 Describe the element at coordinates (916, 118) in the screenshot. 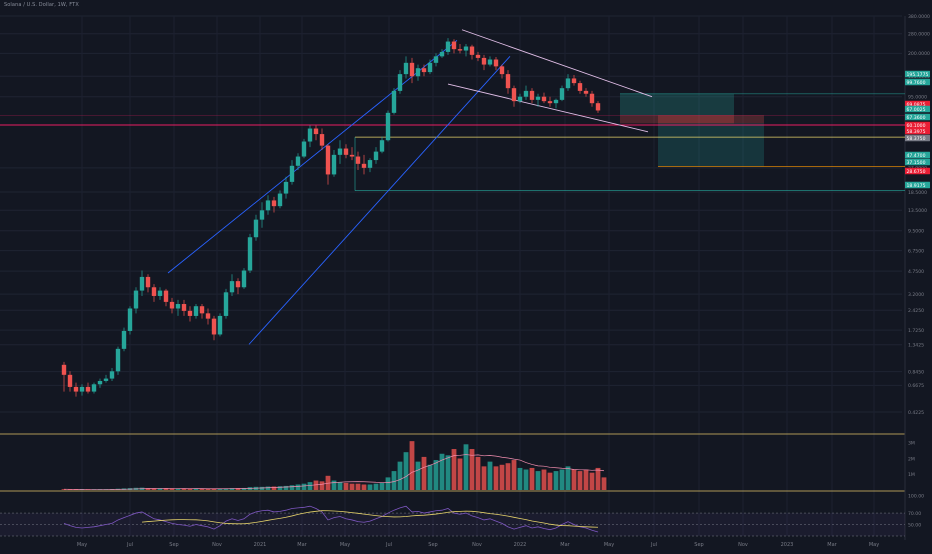

I see `price-badge-label: 67.3600` at that location.